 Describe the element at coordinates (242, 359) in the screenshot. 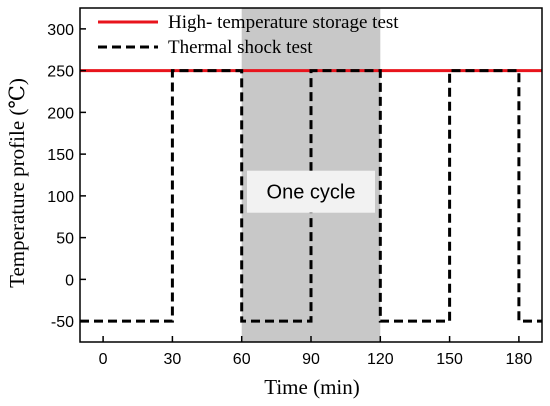

I see `x-tick-label: 60` at that location.